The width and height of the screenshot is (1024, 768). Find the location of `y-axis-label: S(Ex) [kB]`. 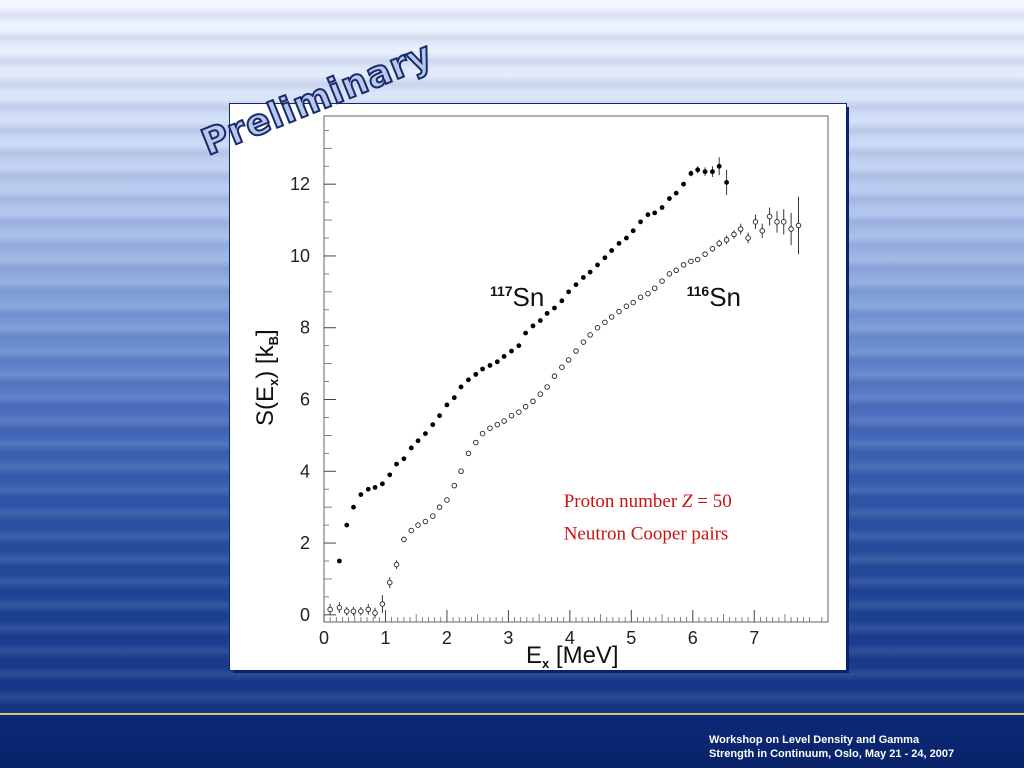

y-axis-label: S(Ex) [kB] is located at coordinates (266, 377).